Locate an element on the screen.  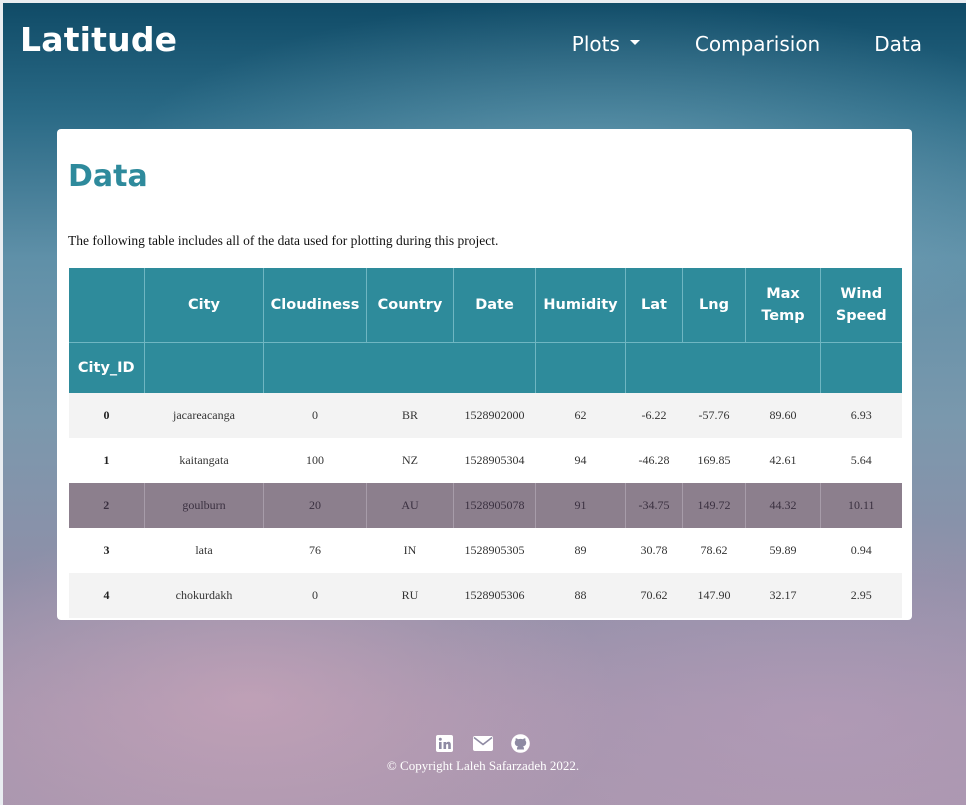
row-index: 4 is located at coordinates (106, 595).